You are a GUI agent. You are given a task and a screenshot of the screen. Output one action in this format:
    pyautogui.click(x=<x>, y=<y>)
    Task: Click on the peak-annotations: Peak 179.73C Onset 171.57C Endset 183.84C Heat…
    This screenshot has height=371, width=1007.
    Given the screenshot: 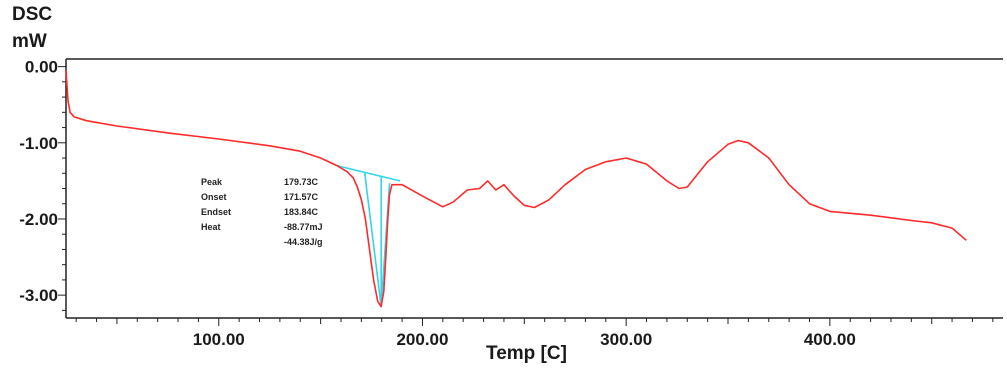 What is the action you would take?
    pyautogui.click(x=262, y=212)
    